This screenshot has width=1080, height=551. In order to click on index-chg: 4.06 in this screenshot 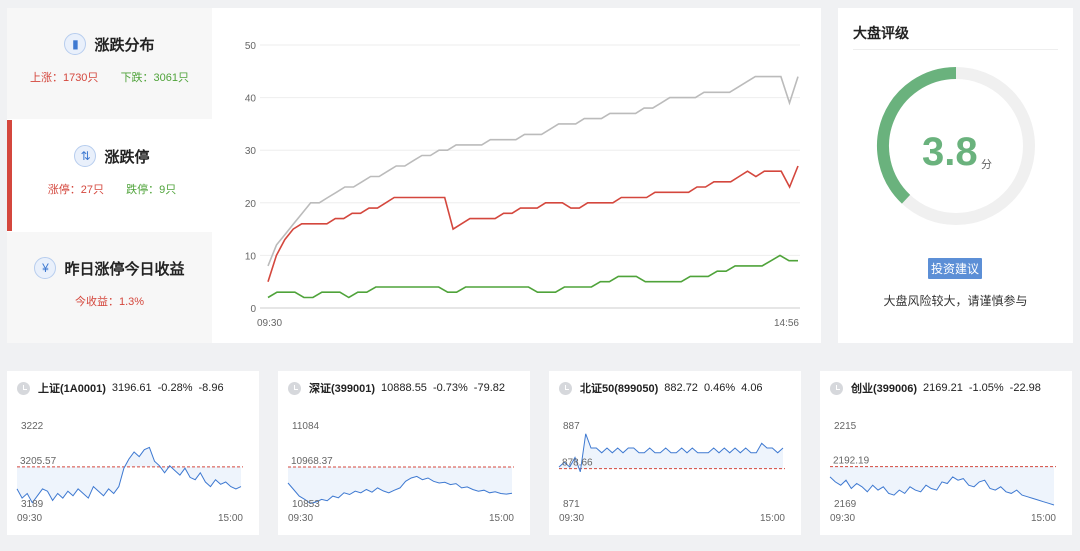, I will do `click(752, 388)`.